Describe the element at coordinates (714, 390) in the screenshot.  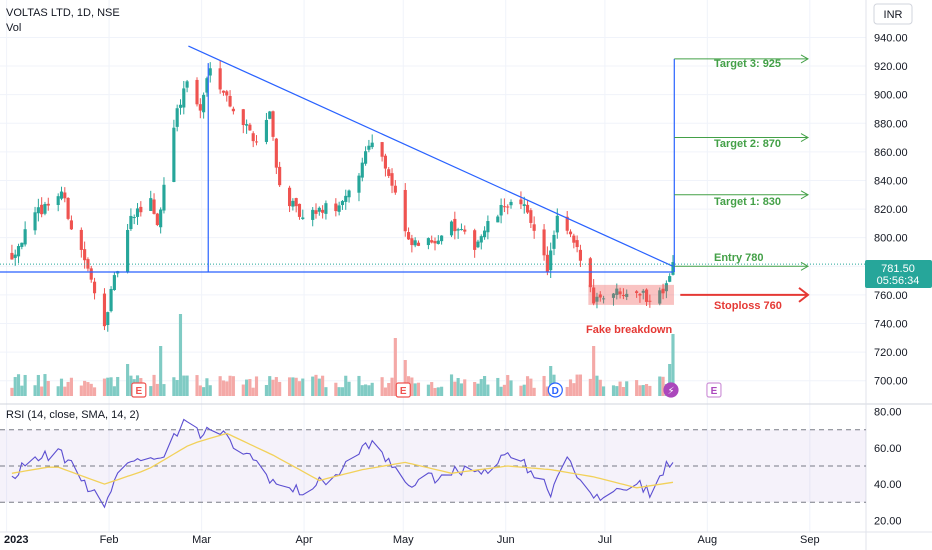
I see `event-badge-earnings-upcoming: E` at that location.